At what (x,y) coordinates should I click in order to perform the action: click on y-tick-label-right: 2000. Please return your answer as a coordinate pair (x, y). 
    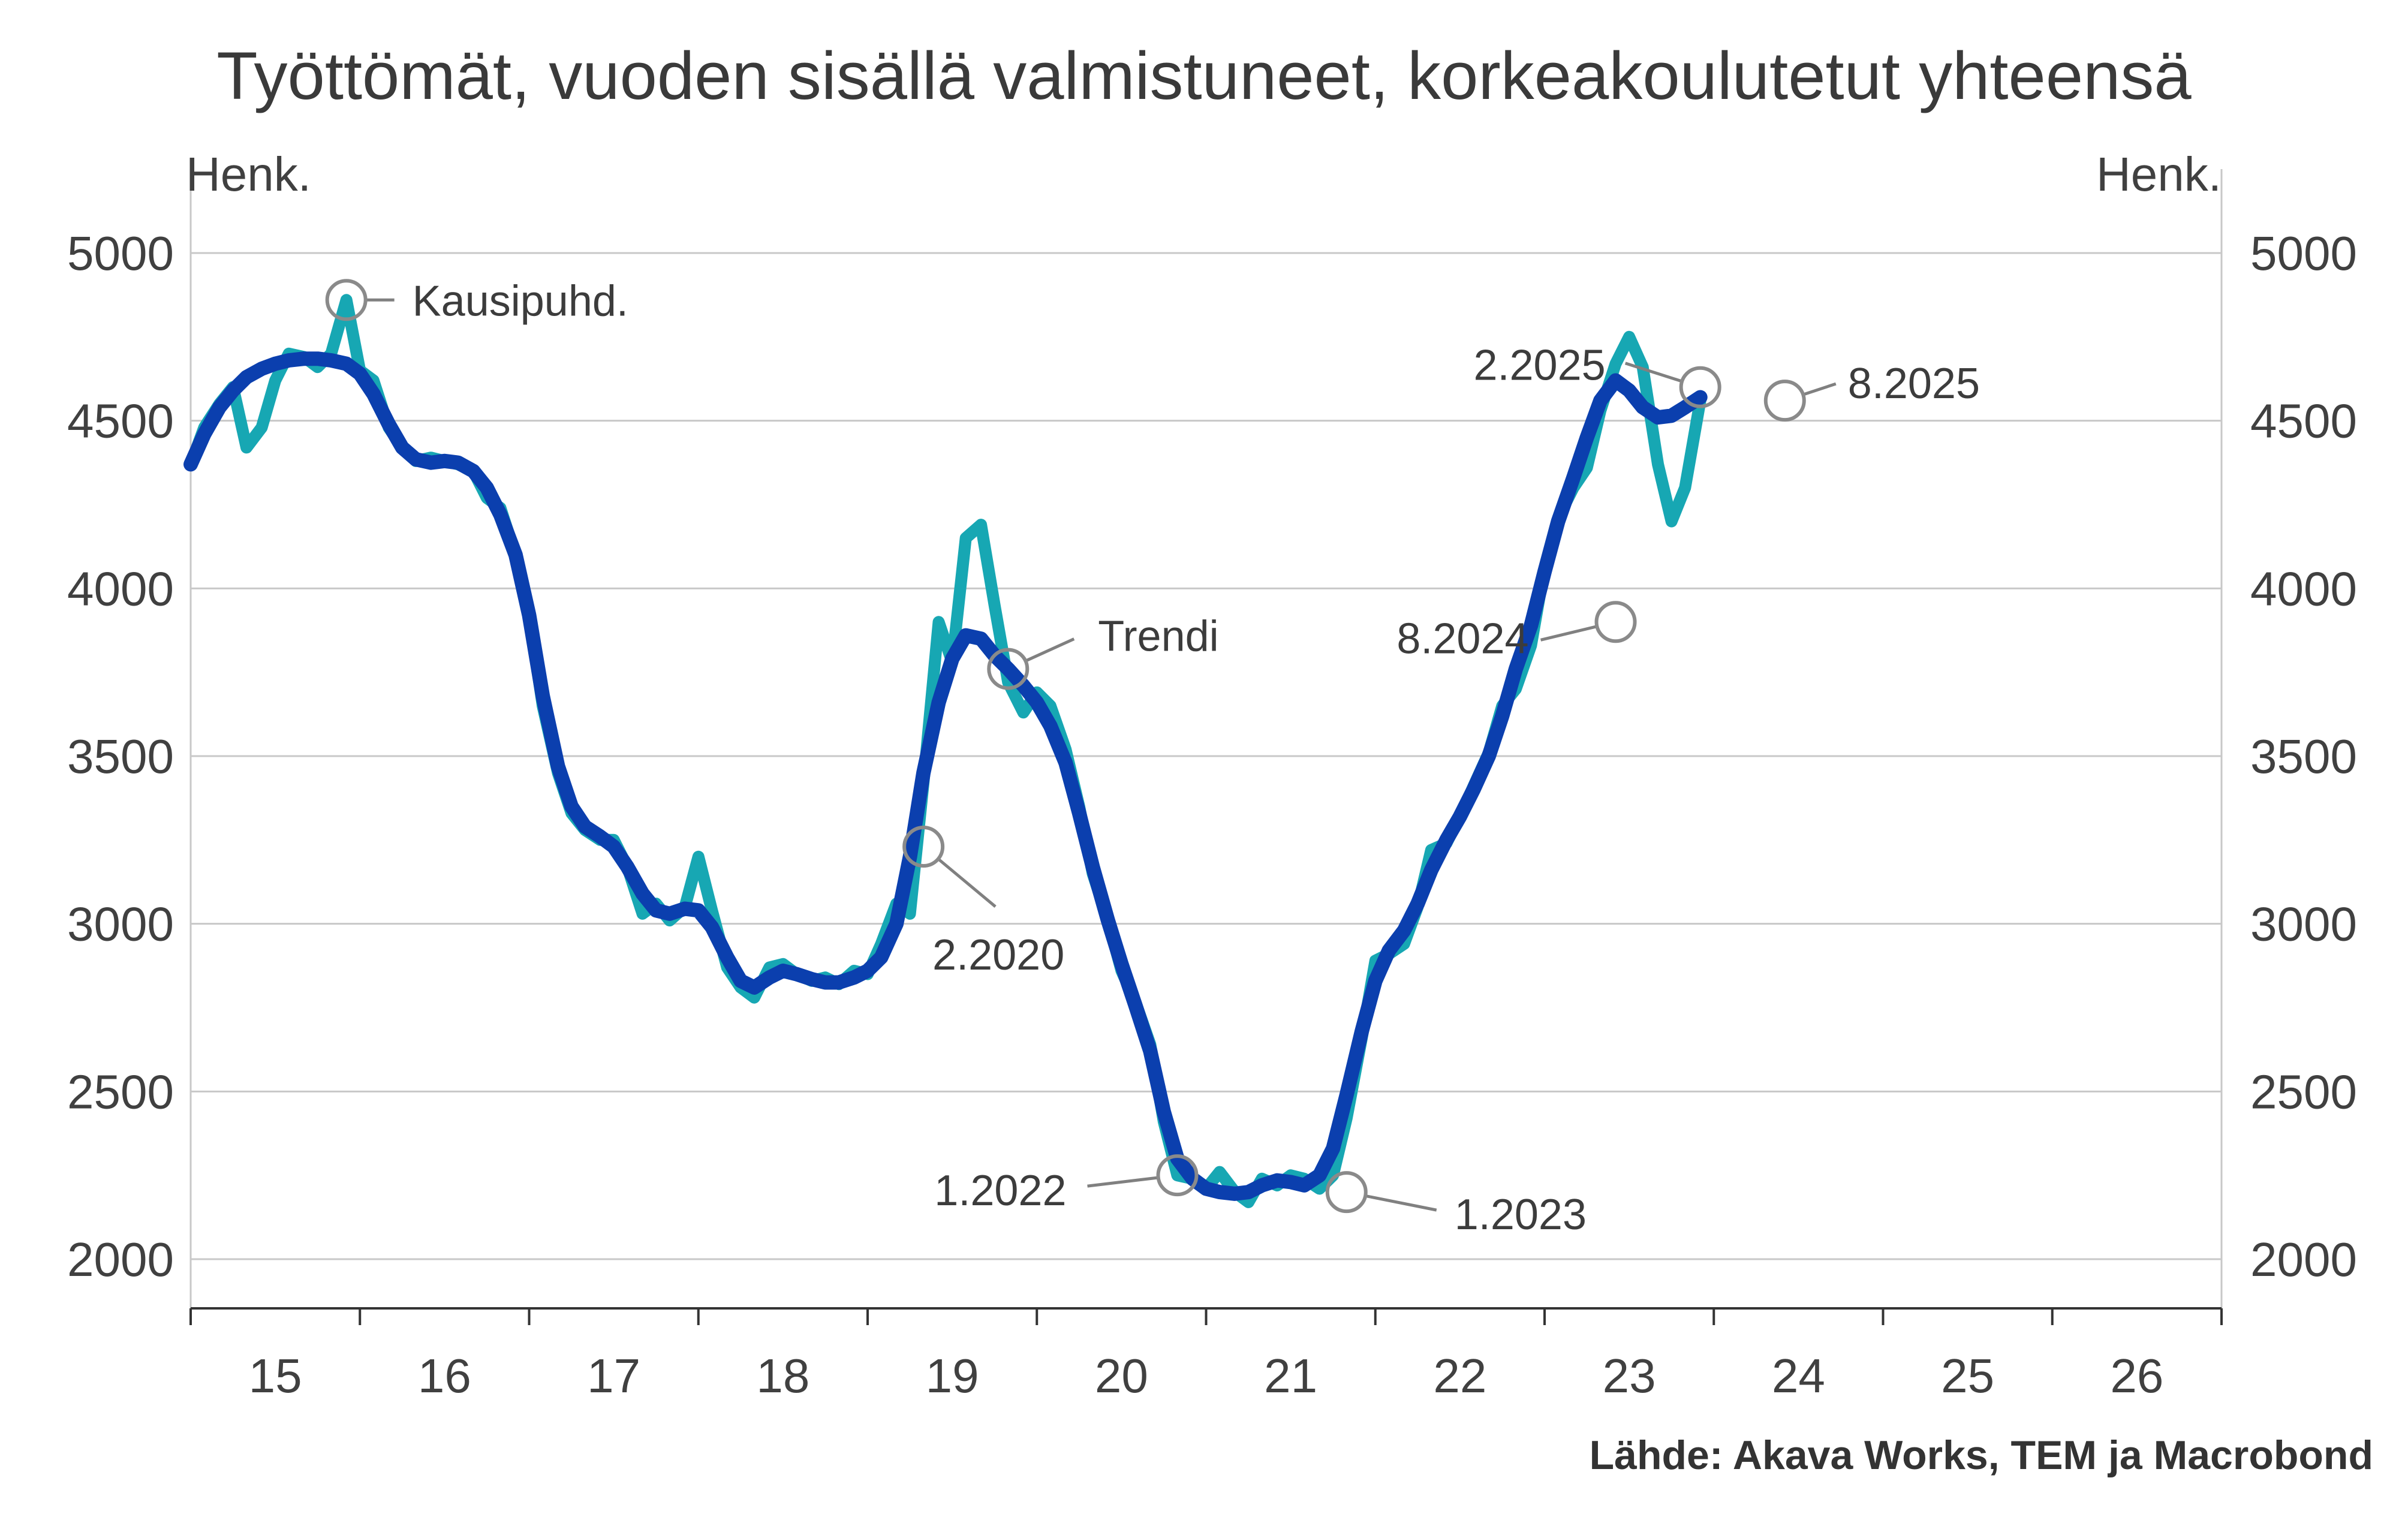
    Looking at the image, I should click on (2304, 1259).